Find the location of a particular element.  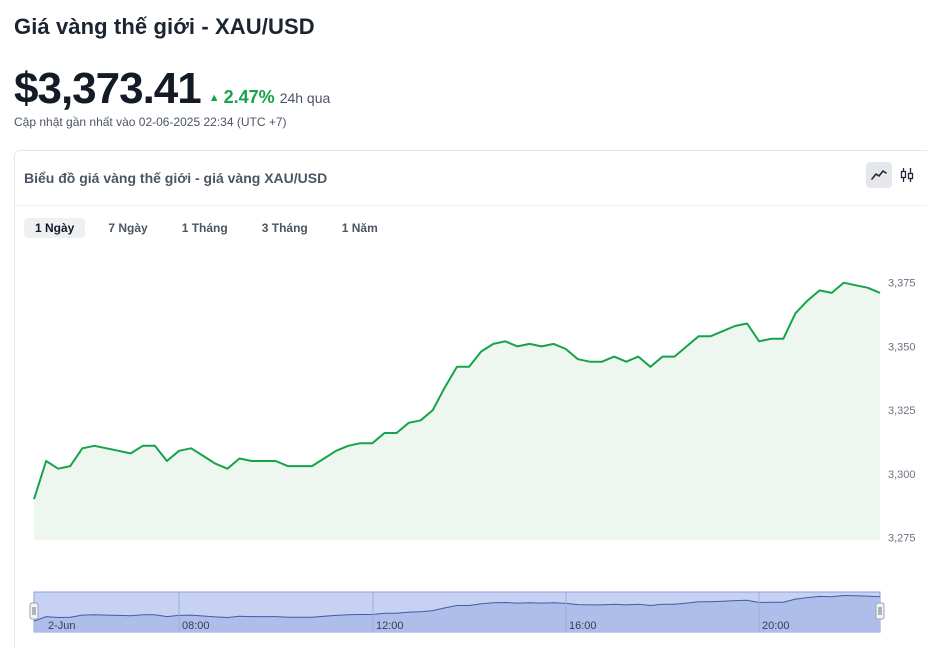

y-tick-label: 3,375 is located at coordinates (902, 284).